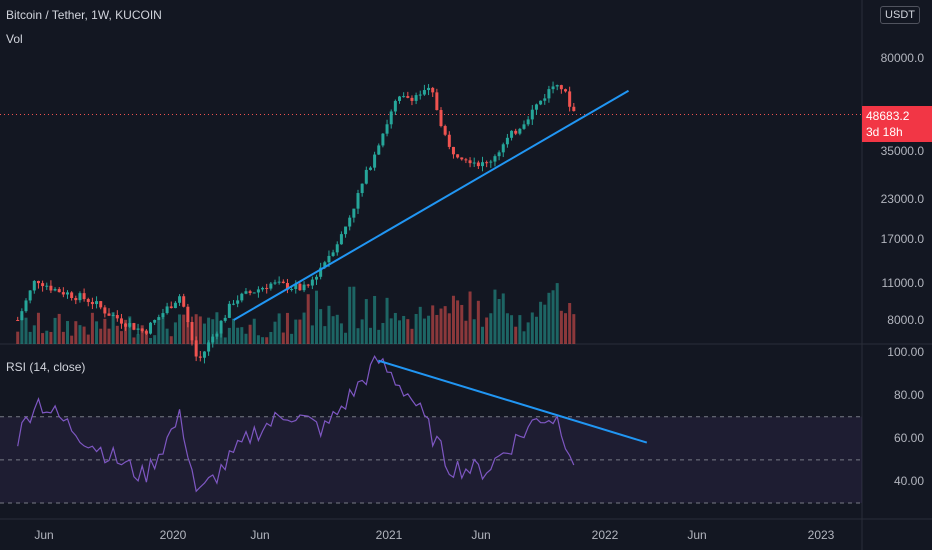 The height and width of the screenshot is (550, 932). What do you see at coordinates (14, 39) in the screenshot?
I see `volume-label: Vol` at bounding box center [14, 39].